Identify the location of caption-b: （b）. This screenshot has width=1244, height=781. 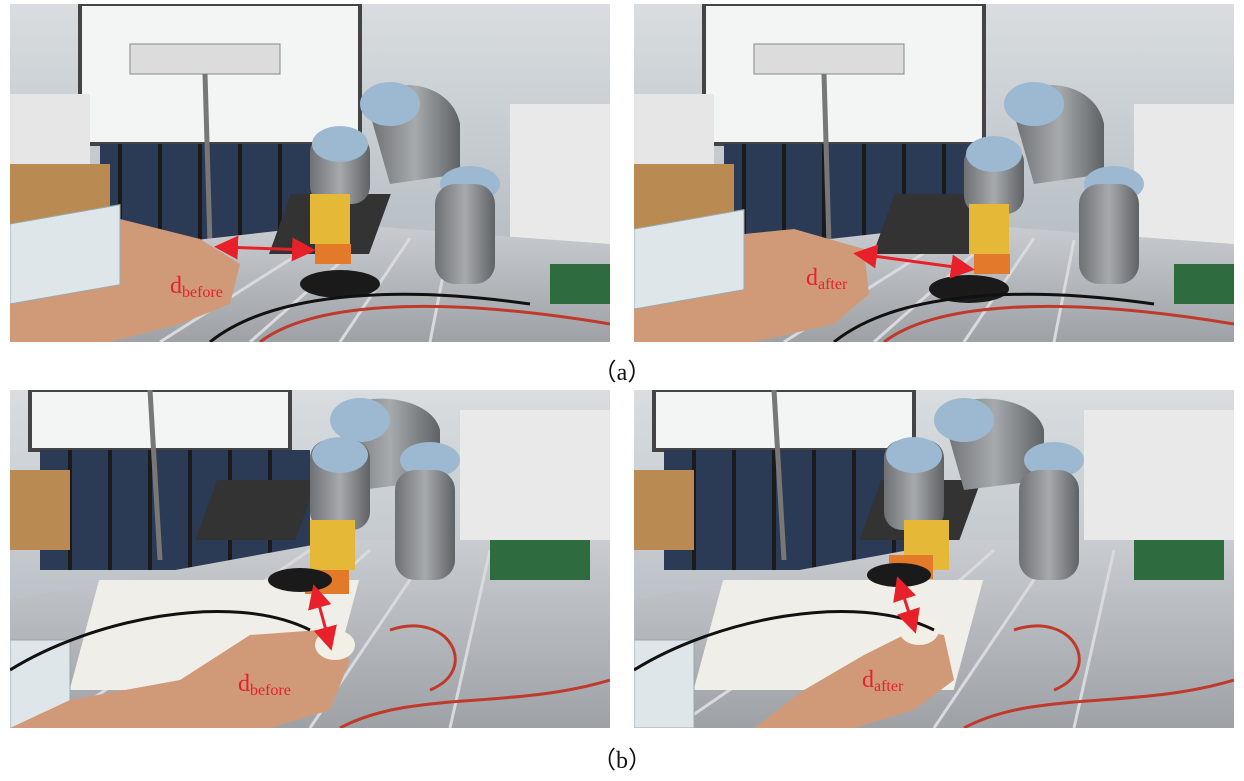
(622, 761).